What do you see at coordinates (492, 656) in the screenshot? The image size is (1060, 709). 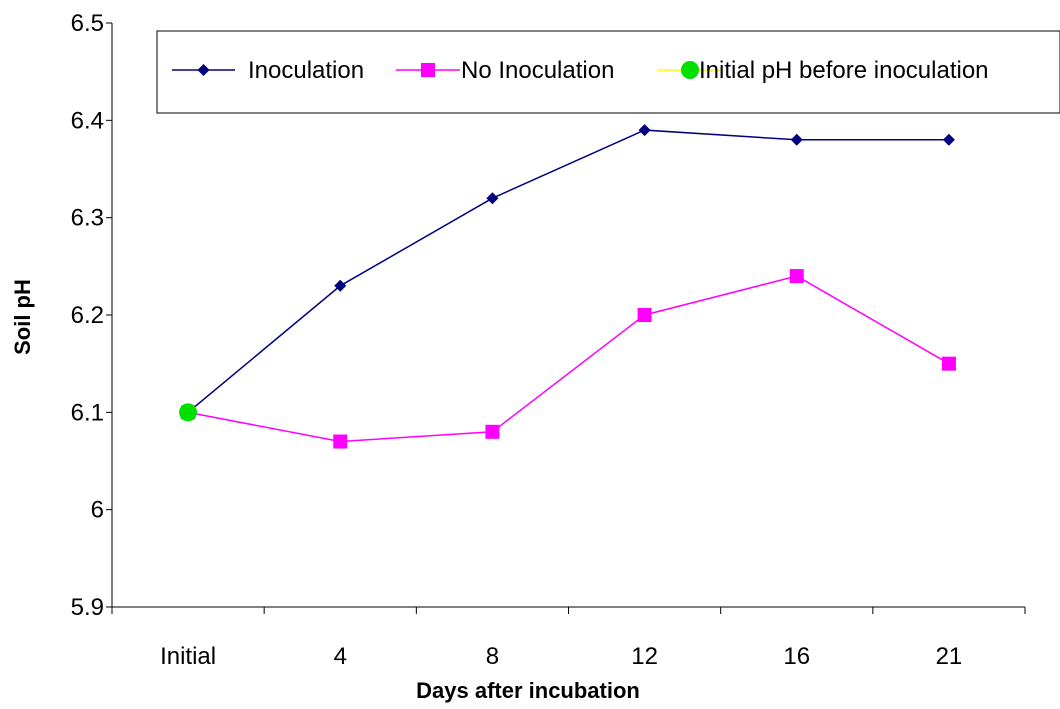 I see `x-tick-label: 8` at bounding box center [492, 656].